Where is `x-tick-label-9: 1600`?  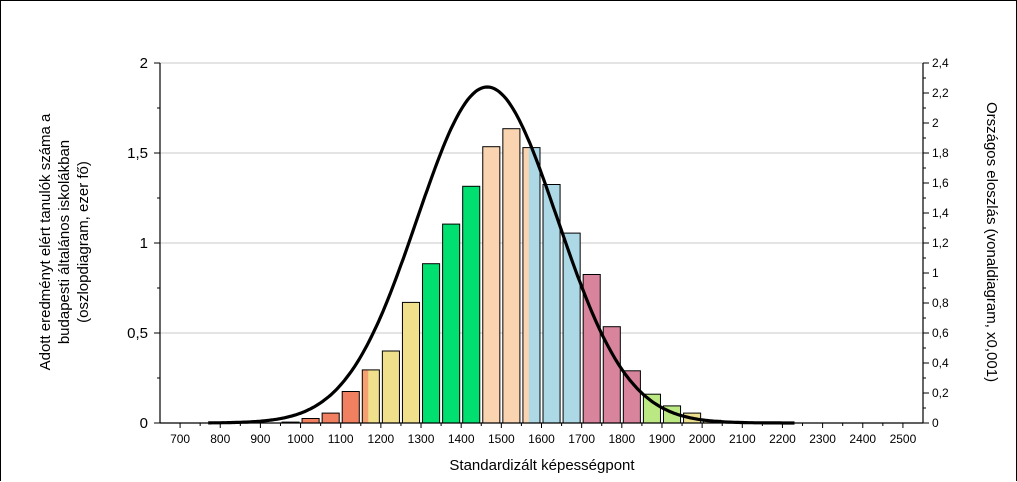
x-tick-label-9: 1600 is located at coordinates (541, 439).